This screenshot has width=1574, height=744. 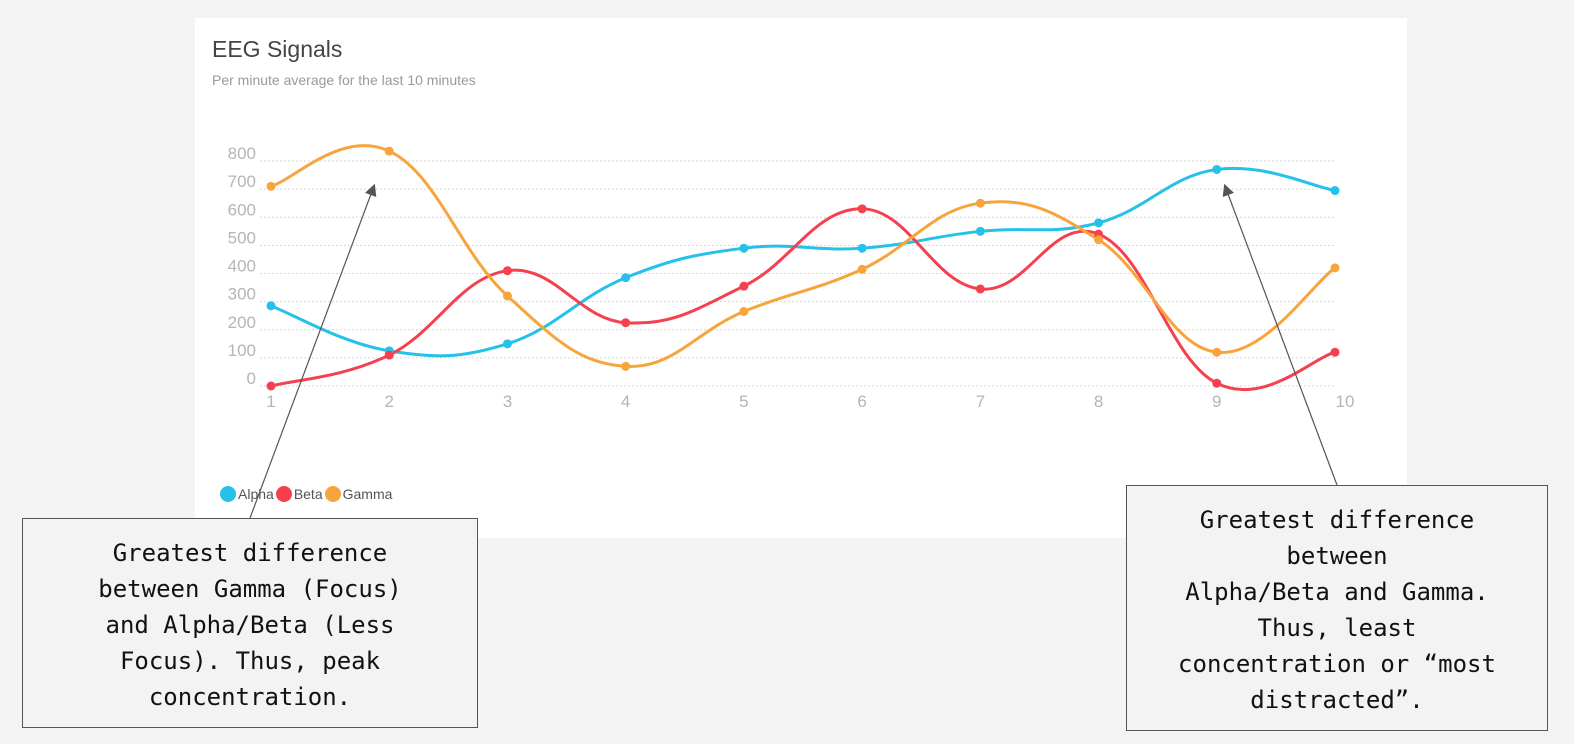 What do you see at coordinates (242, 209) in the screenshot?
I see `y-tick-label: 600` at bounding box center [242, 209].